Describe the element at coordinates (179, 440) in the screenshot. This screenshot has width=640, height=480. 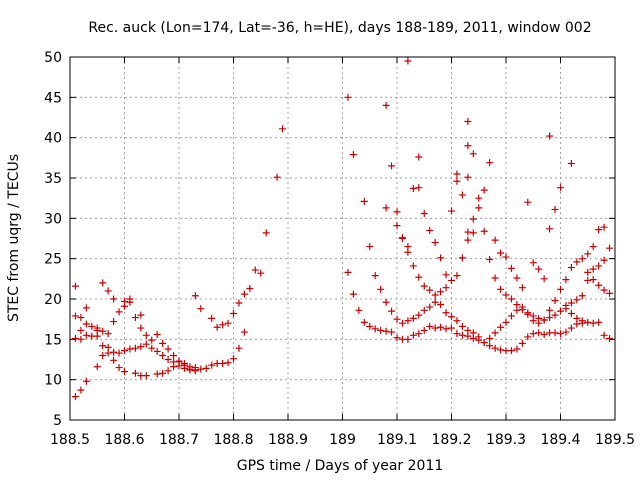
I see `x-tick-label: 188.7` at that location.